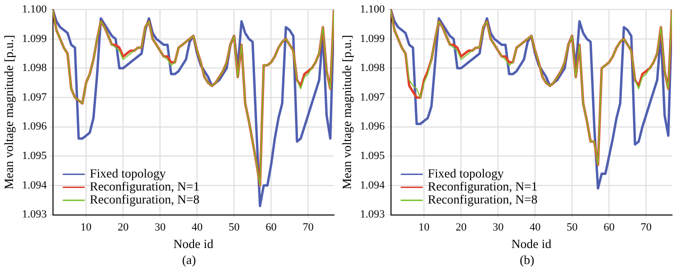 The height and width of the screenshot is (277, 680). What do you see at coordinates (526, 260) in the screenshot?
I see `text: (b)` at bounding box center [526, 260].